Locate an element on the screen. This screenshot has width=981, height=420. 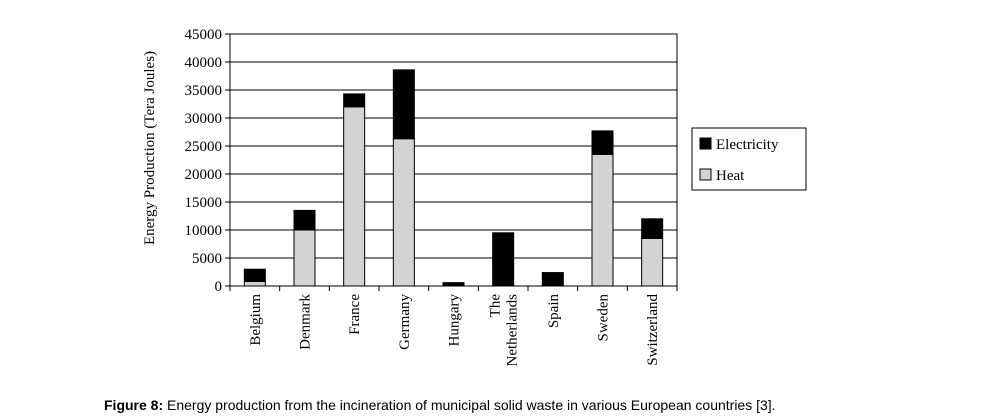
y-tick-label: 10000 is located at coordinates (204, 231).